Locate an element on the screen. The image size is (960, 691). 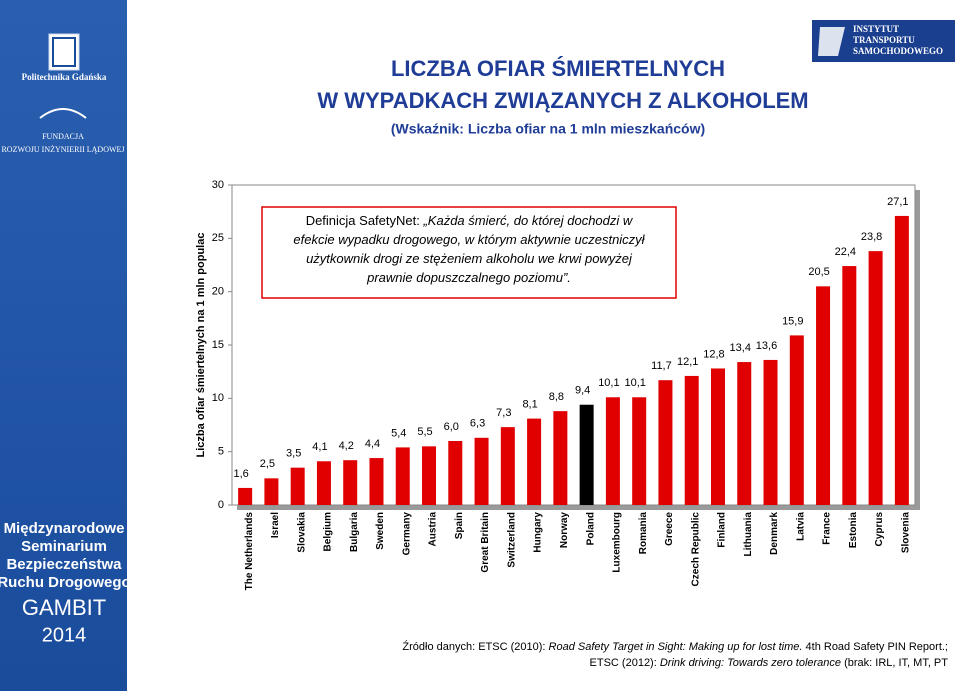
y-tick-label: 0 is located at coordinates (221, 505).